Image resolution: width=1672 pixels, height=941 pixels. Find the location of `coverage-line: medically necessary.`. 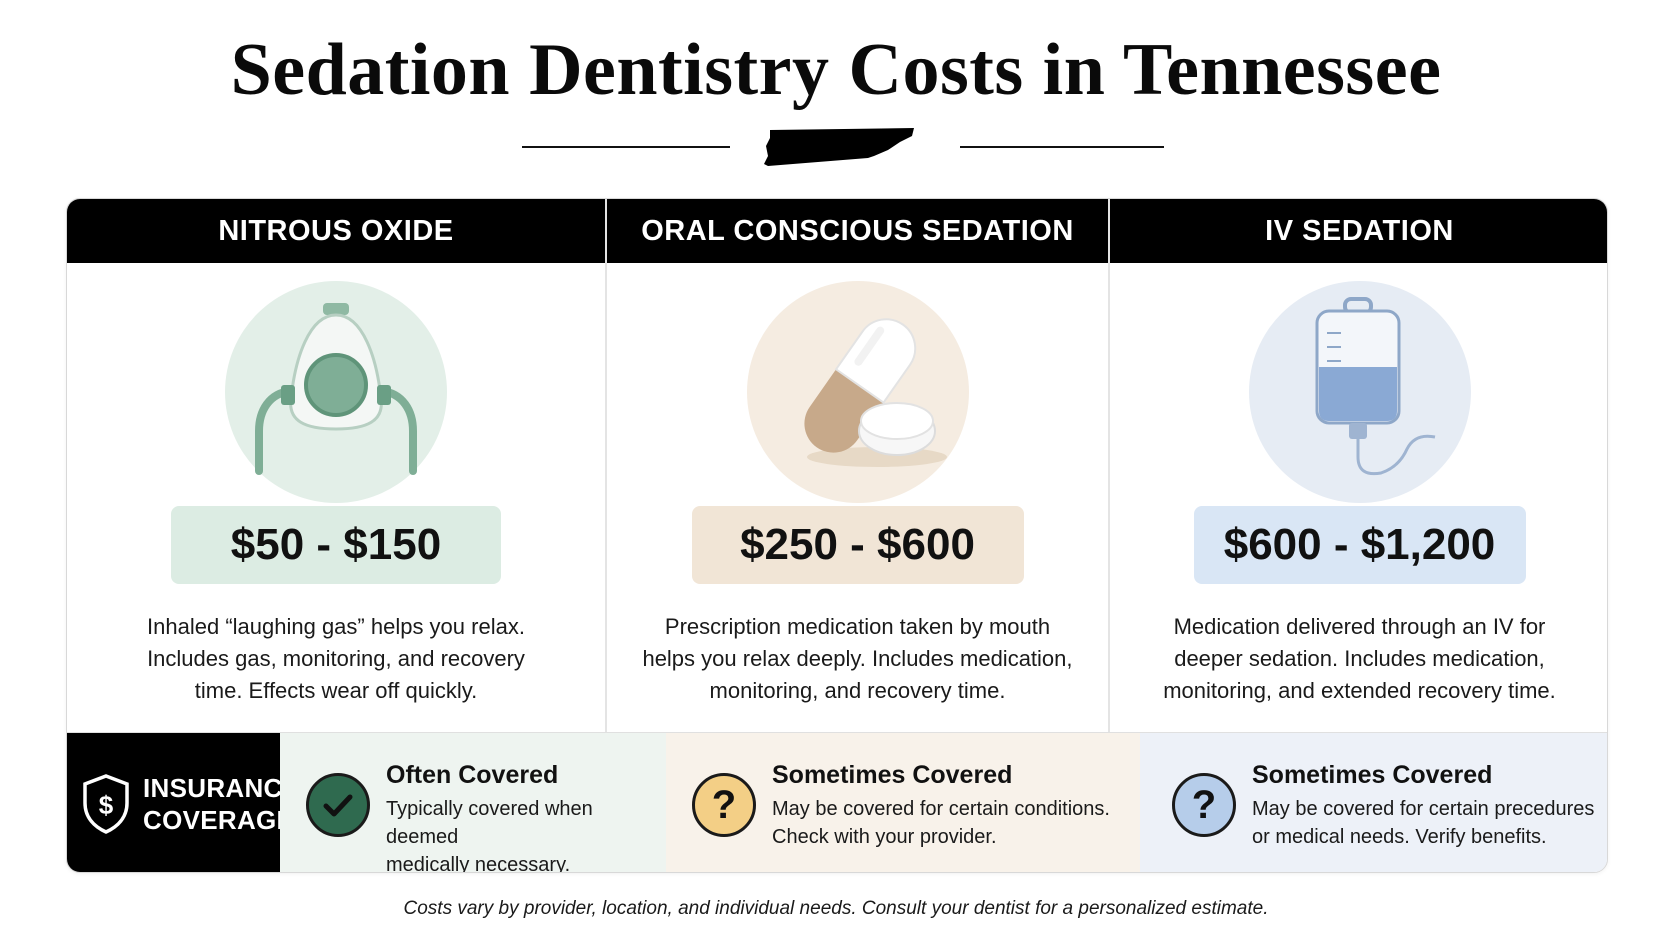

coverage-line: medically necessary. is located at coordinates (478, 863).